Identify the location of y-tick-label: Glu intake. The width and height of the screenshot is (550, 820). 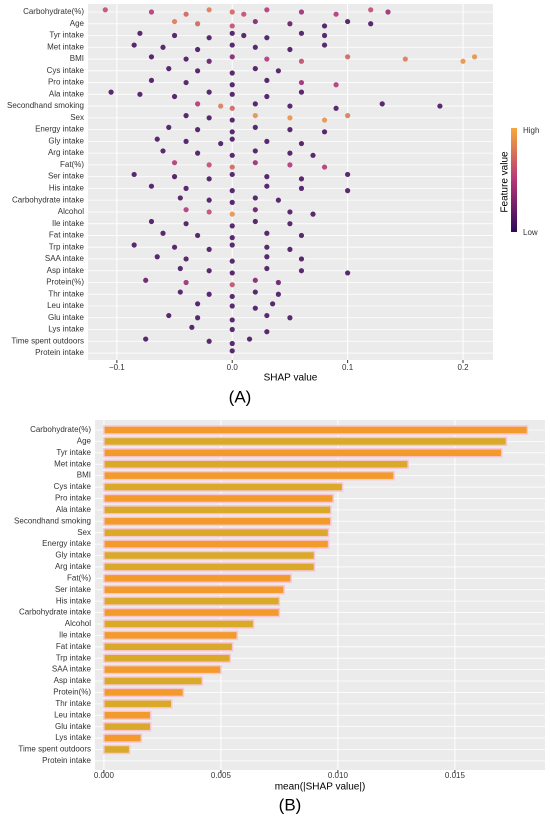
(73, 726).